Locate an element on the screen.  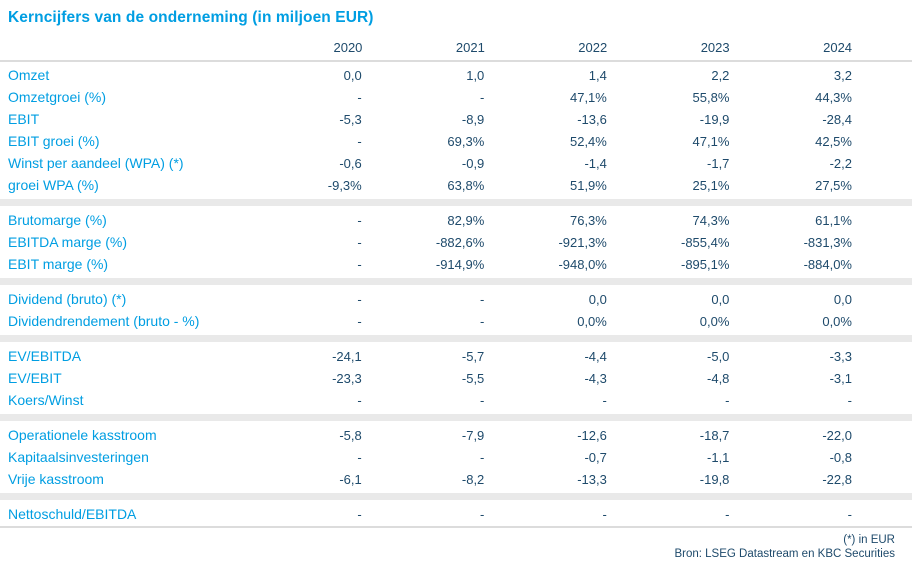
cell-value: -3,1 is located at coordinates (840, 378).